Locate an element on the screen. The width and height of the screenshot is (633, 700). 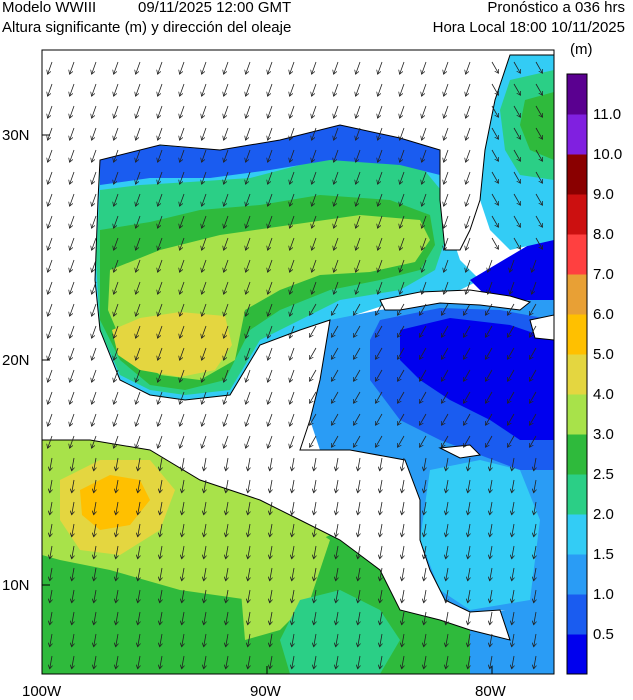
colorbar is located at coordinates (577, 374).